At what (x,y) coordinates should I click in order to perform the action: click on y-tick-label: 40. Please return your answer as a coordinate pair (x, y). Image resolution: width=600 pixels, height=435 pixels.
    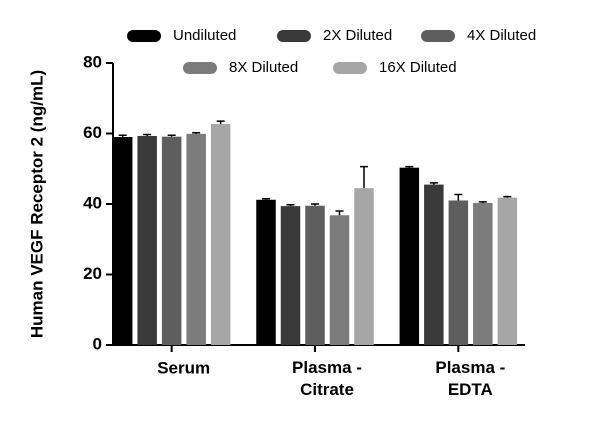
    Looking at the image, I should click on (92, 202).